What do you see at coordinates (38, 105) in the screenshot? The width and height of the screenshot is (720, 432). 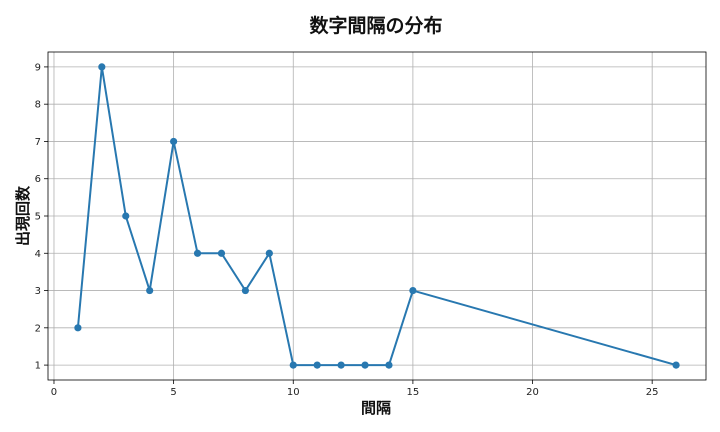 I see `y-tick-label: 8` at bounding box center [38, 105].